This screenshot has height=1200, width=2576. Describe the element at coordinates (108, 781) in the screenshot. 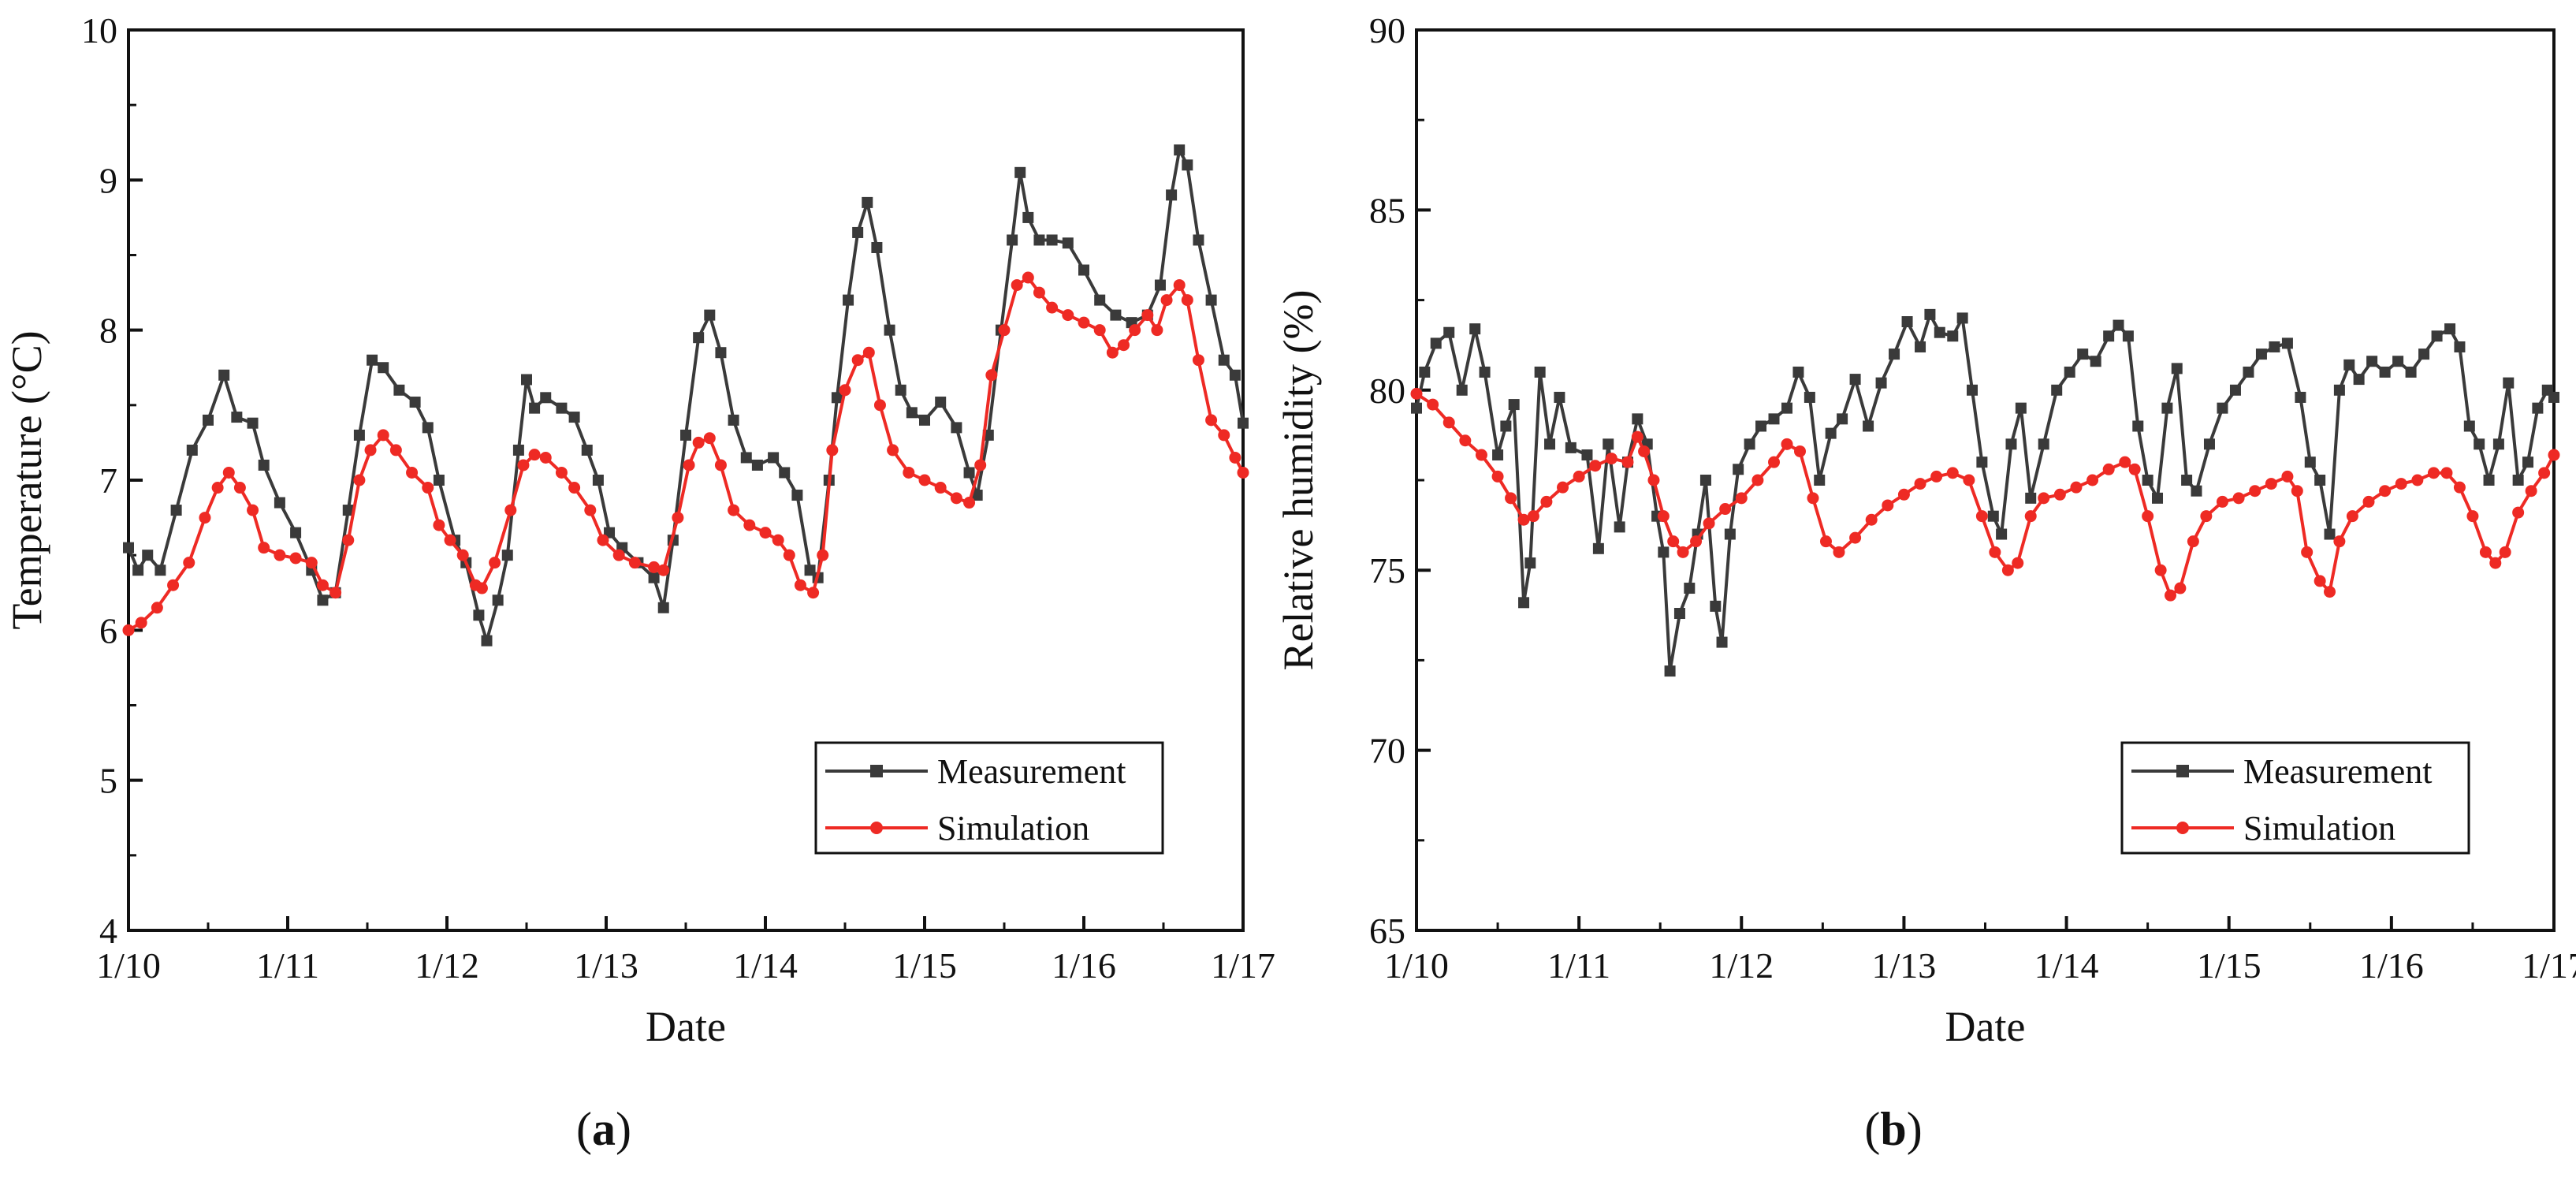

I see `y-tick-label: 5` at that location.